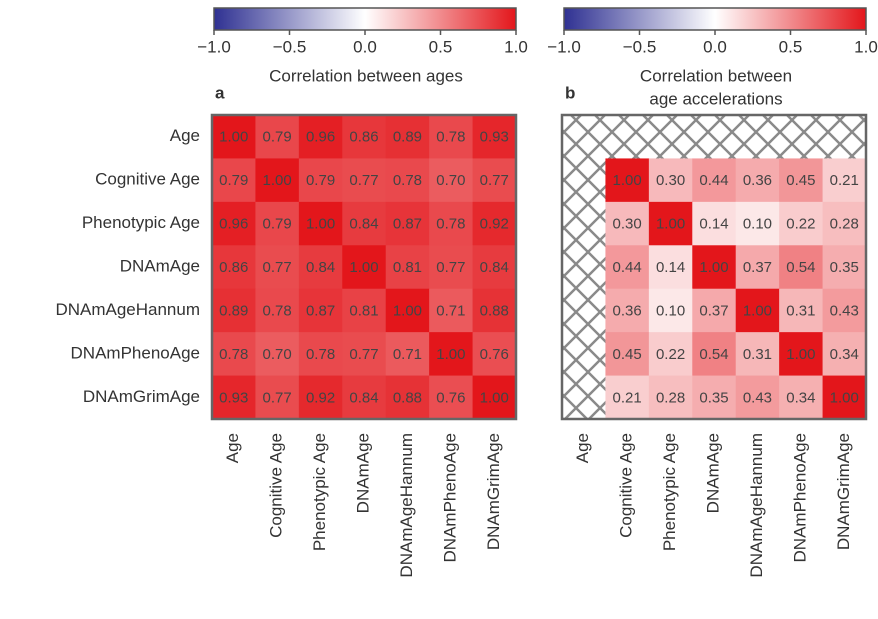 This screenshot has width=878, height=619. I want to click on cell-label: 0.96, so click(233, 224).